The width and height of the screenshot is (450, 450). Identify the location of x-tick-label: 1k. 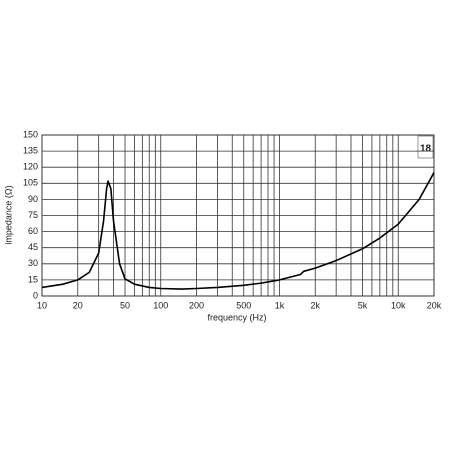
(280, 305).